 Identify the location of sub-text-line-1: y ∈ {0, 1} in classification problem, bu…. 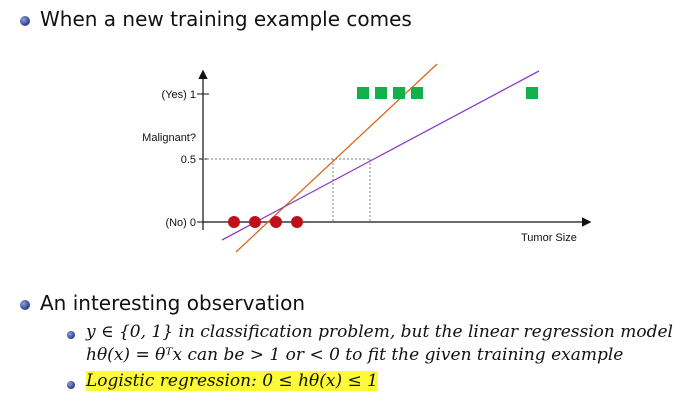
(379, 332).